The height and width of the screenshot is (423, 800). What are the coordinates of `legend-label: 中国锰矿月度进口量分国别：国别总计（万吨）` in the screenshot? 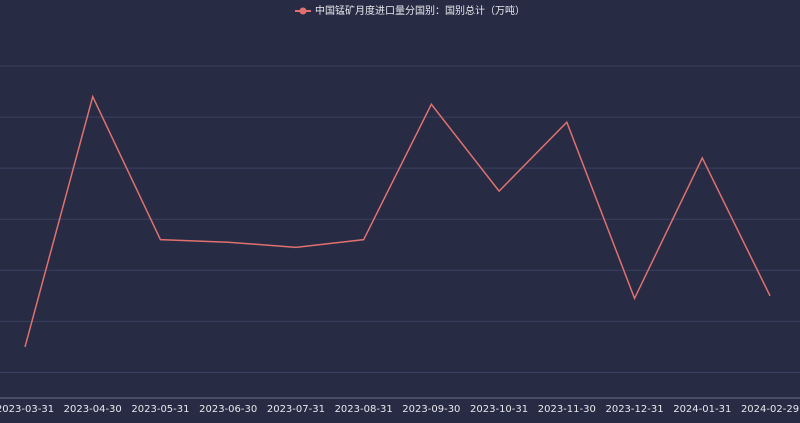 It's located at (420, 10).